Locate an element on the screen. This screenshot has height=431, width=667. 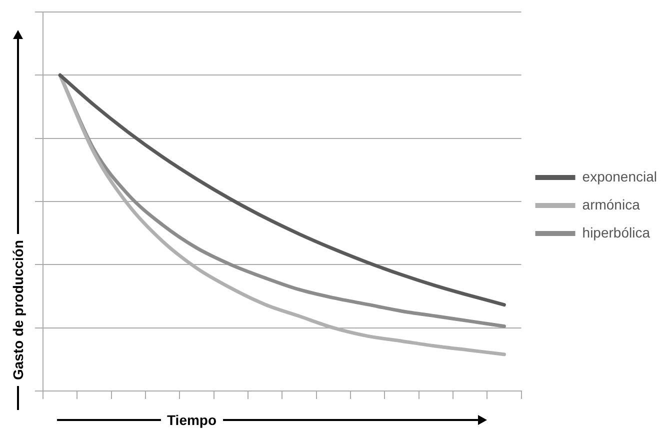
y-axis-title: Gasto de producción is located at coordinates (18, 310).